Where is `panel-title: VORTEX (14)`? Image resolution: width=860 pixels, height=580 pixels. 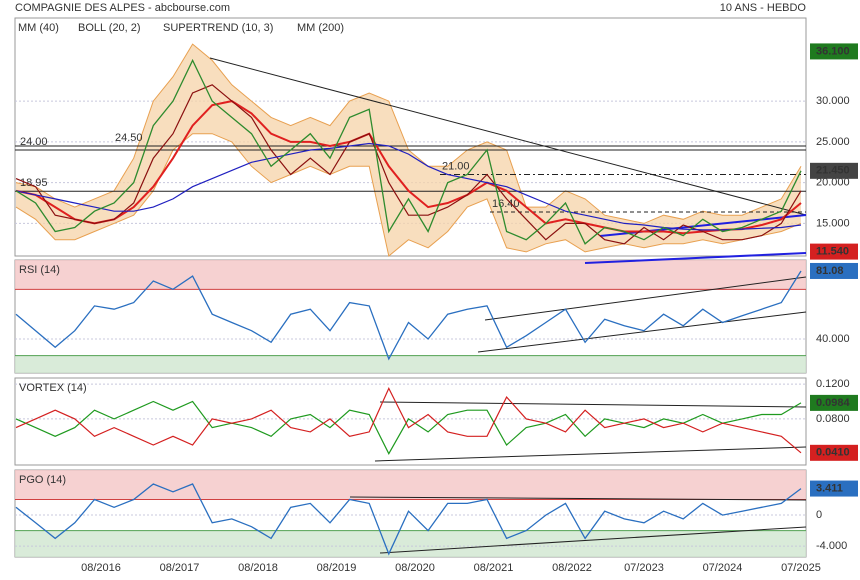 panel-title: VORTEX (14) is located at coordinates (53, 388).